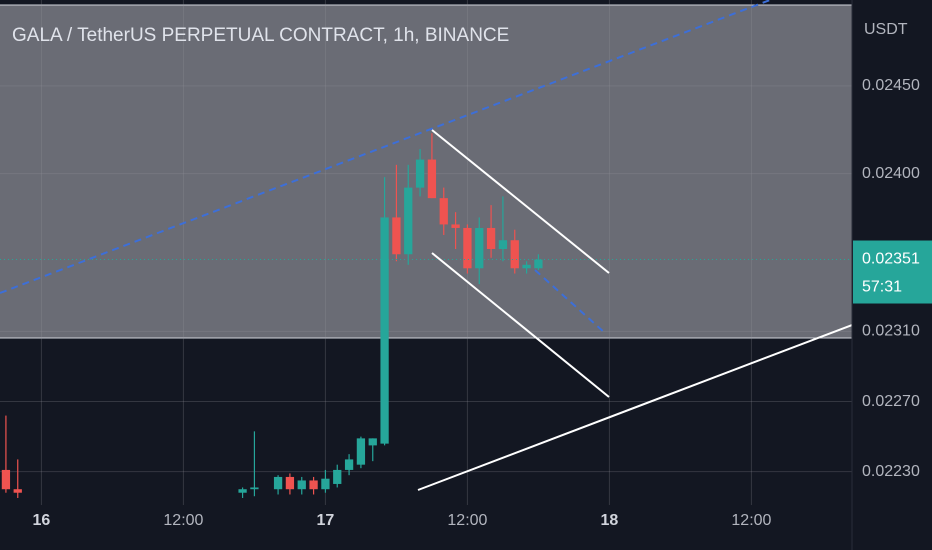 This screenshot has width=932, height=550. I want to click on y-tick-label: 0.02270, so click(891, 401).